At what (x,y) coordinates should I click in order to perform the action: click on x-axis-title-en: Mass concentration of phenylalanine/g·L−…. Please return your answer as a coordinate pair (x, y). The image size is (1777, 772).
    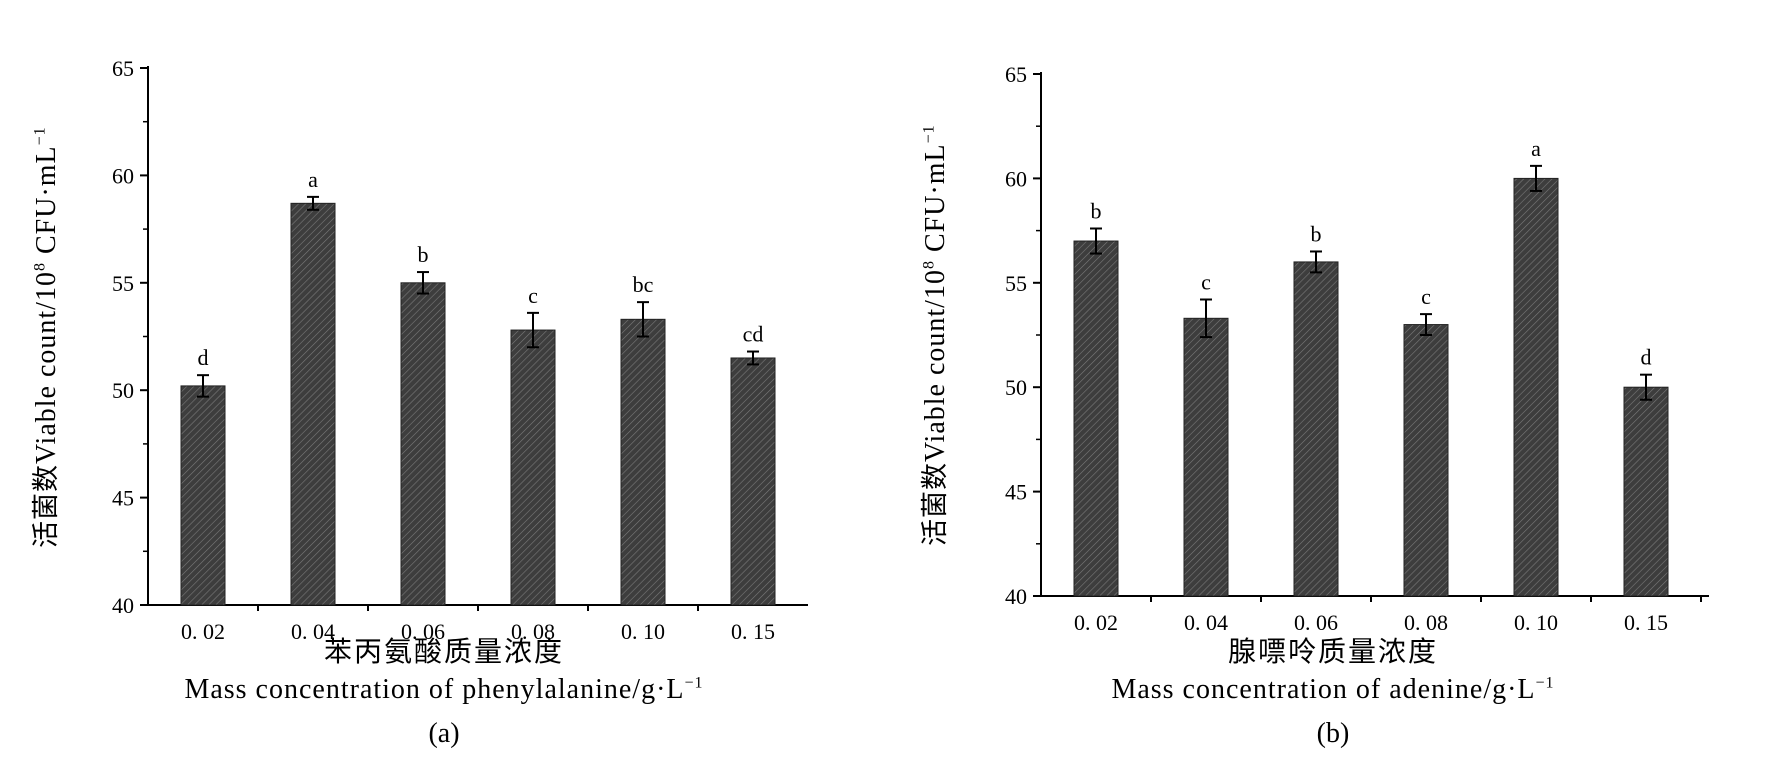
    Looking at the image, I should click on (444, 689).